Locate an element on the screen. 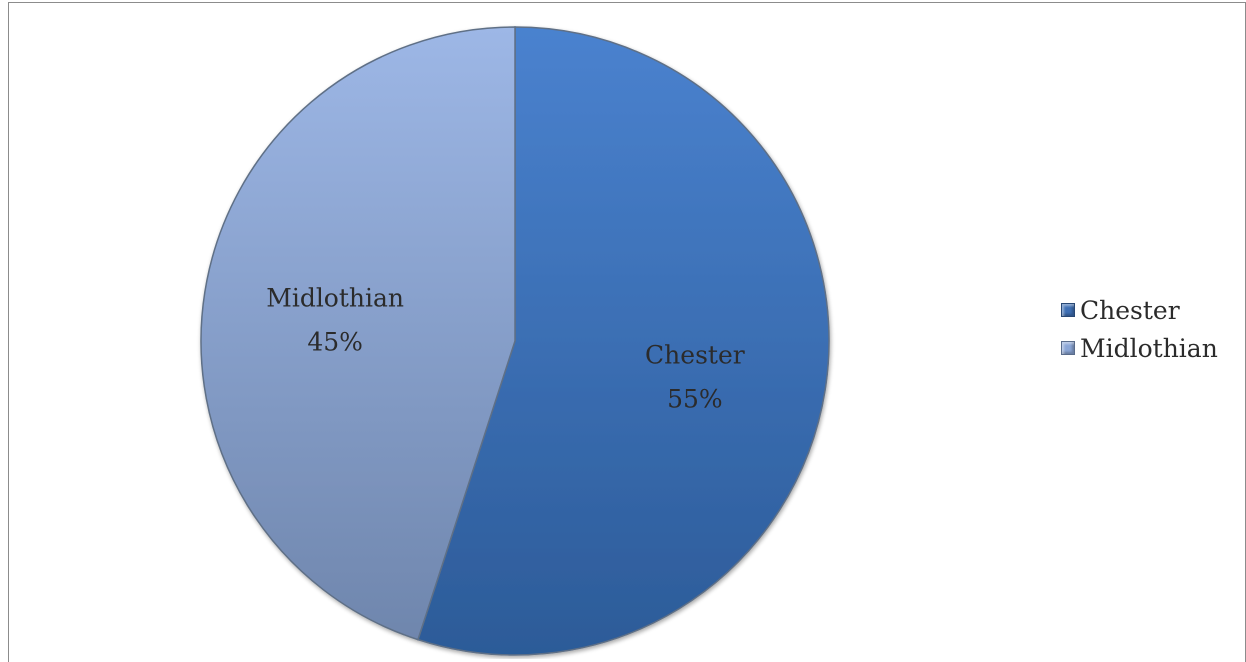 The height and width of the screenshot is (662, 1246). legend: Chester Midlothian is located at coordinates (1139, 329).